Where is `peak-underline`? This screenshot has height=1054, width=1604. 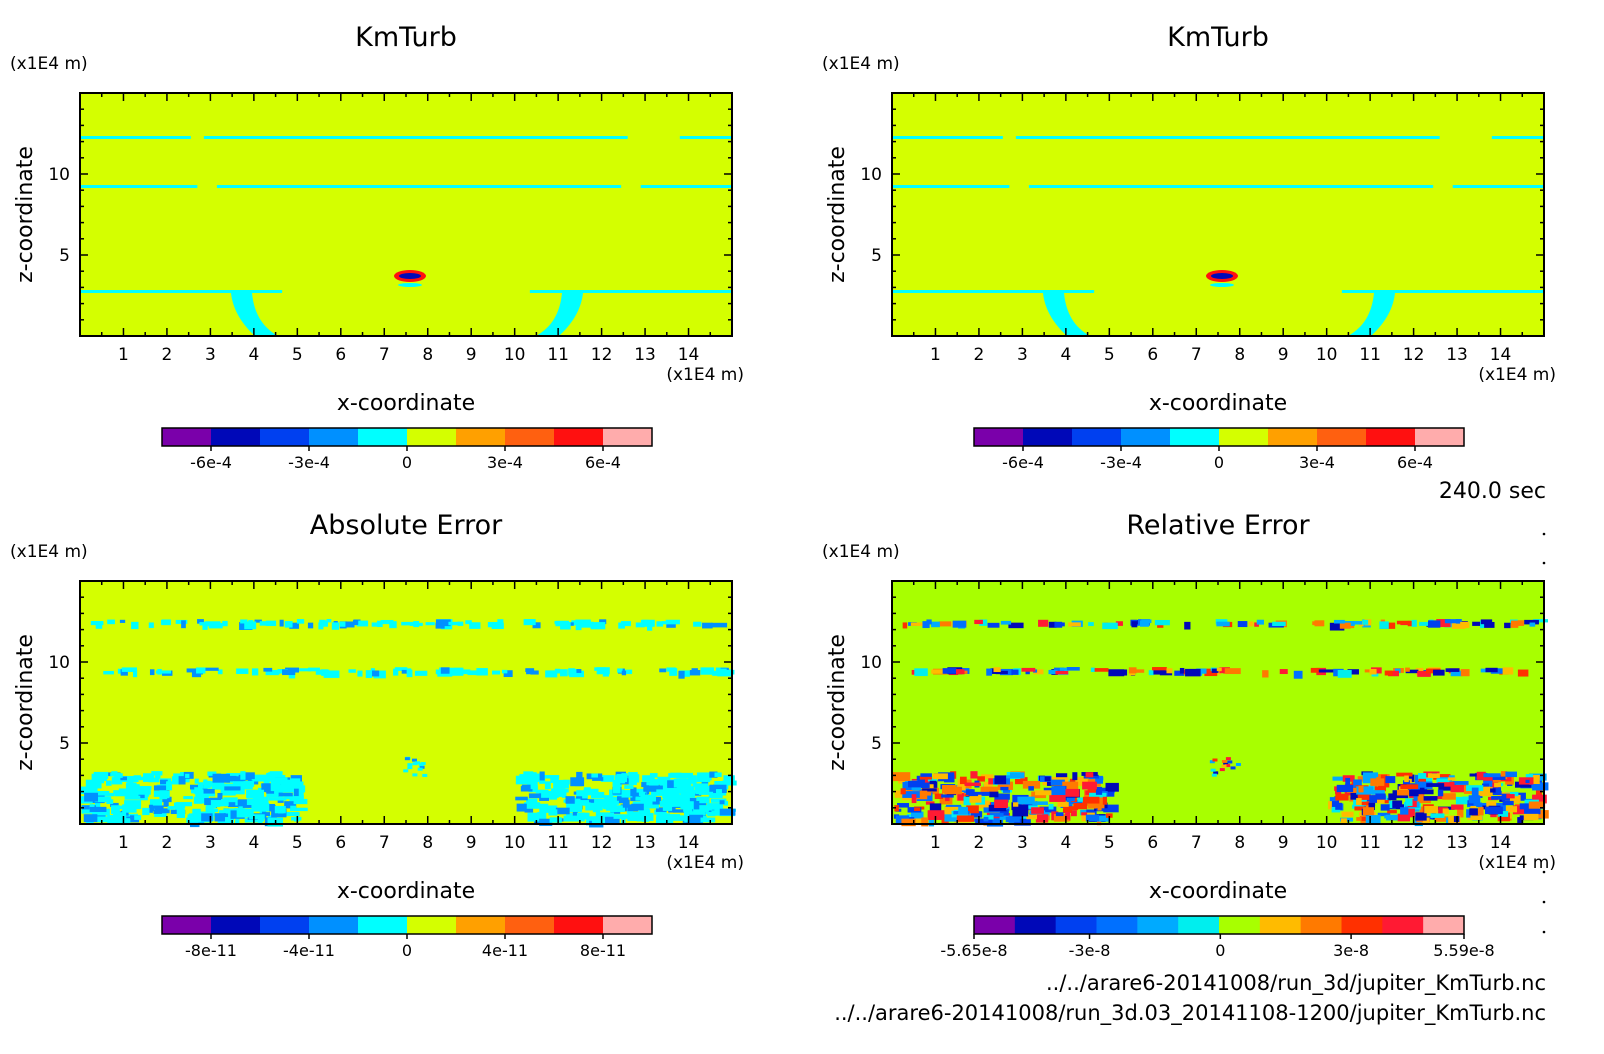
peak-underline is located at coordinates (1222, 285).